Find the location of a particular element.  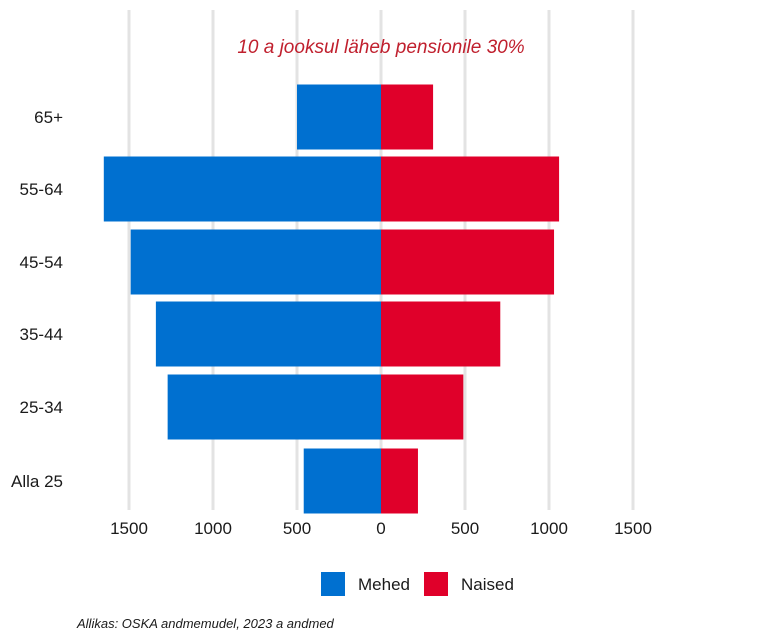

x-tick-label-3: 0 is located at coordinates (380, 528).